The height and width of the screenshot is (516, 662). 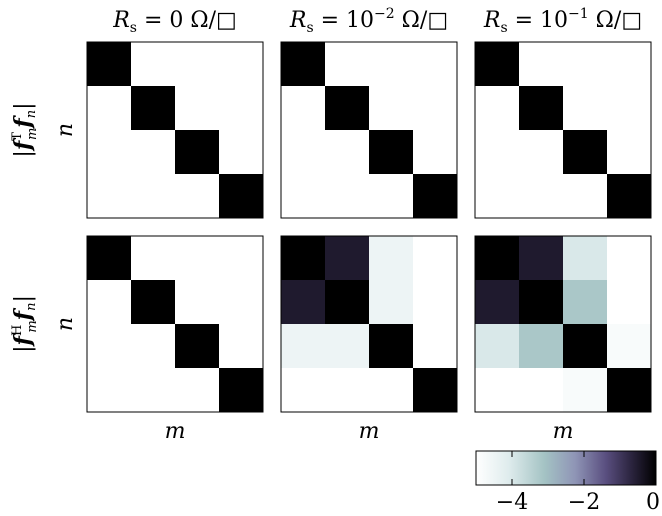 I want to click on panel-r2-c2, so click(x=369, y=324).